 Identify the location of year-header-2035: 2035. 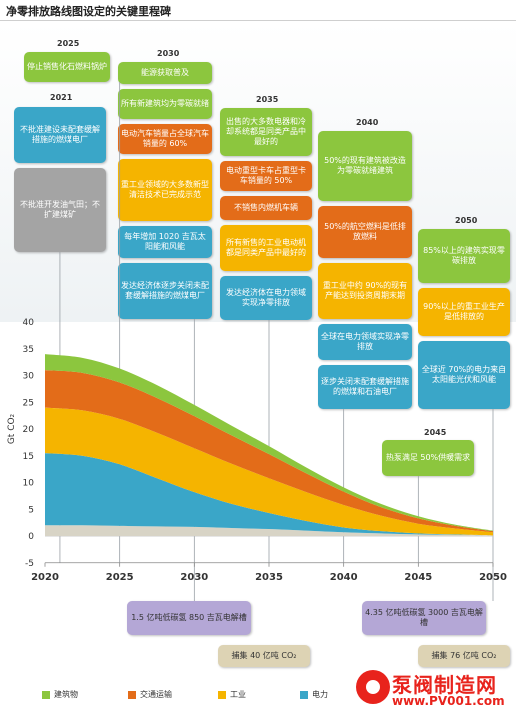
(267, 99).